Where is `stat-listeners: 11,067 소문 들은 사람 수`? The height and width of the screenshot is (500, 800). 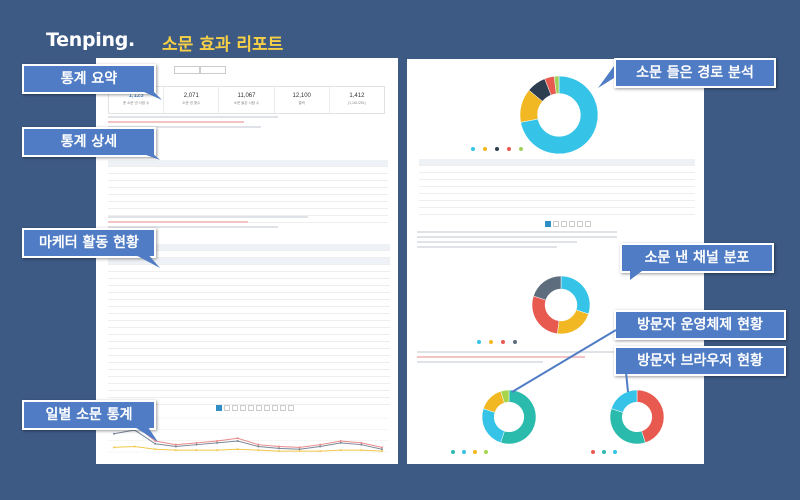
stat-listeners: 11,067 소문 들은 사람 수 is located at coordinates (247, 100).